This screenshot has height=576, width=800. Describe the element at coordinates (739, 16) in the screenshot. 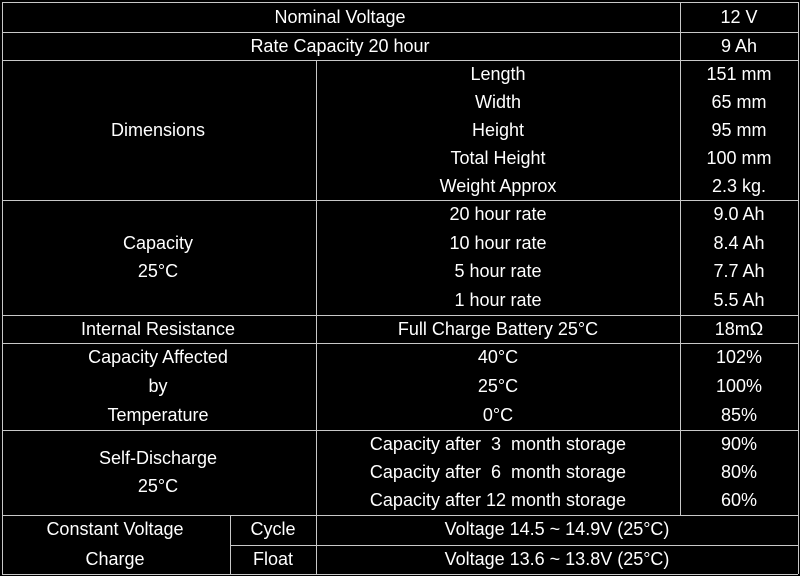

I see `row-value: 12 V` at that location.